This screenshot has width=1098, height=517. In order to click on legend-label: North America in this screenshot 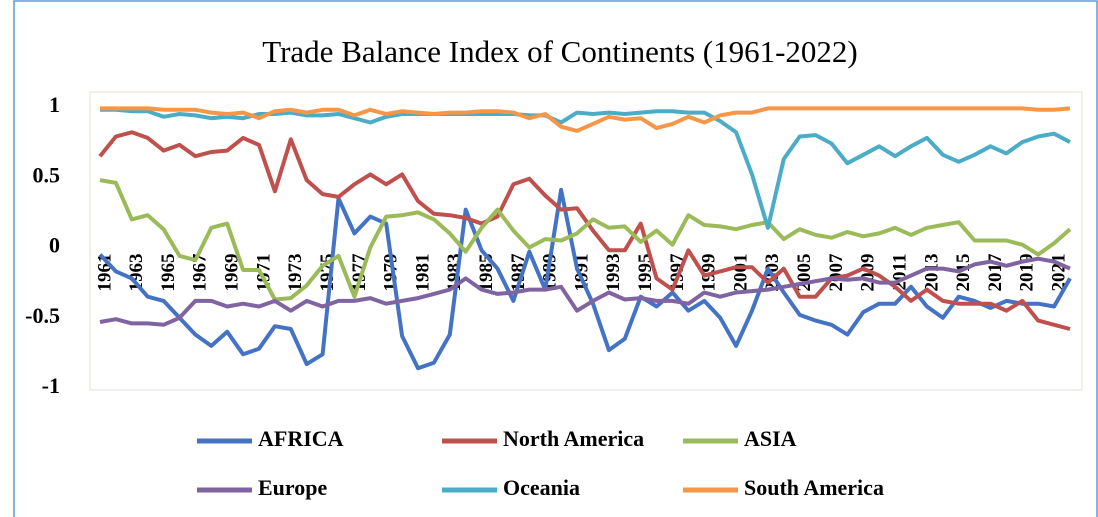, I will do `click(573, 438)`.